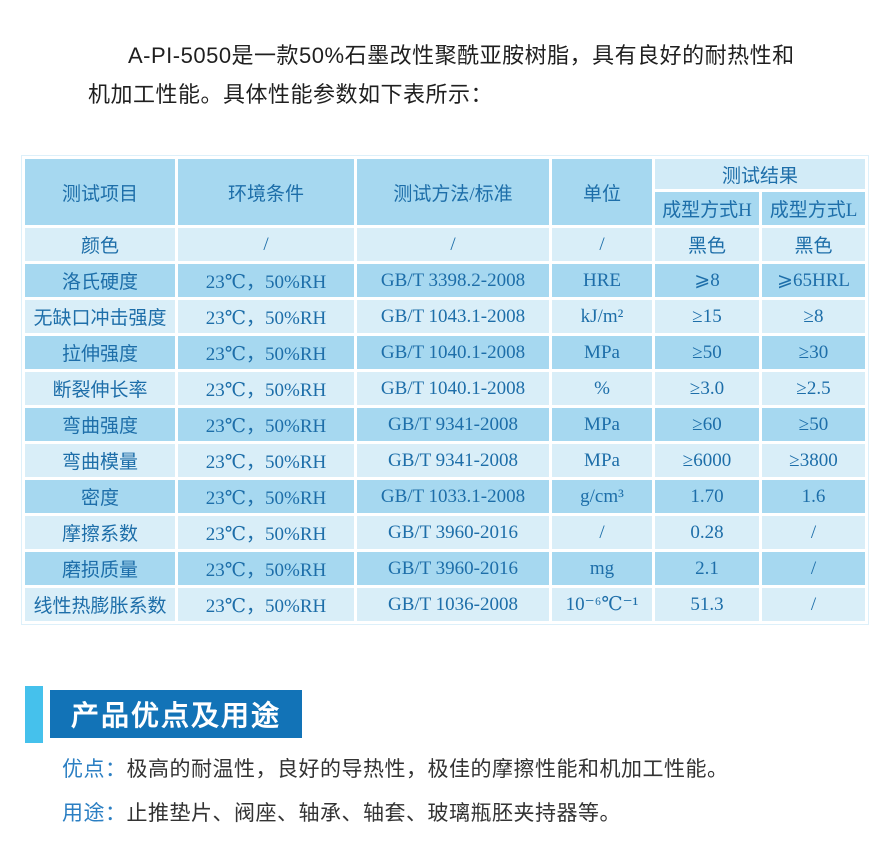 The height and width of the screenshot is (853, 885). I want to click on header-result-group: 测试结果, so click(760, 174).